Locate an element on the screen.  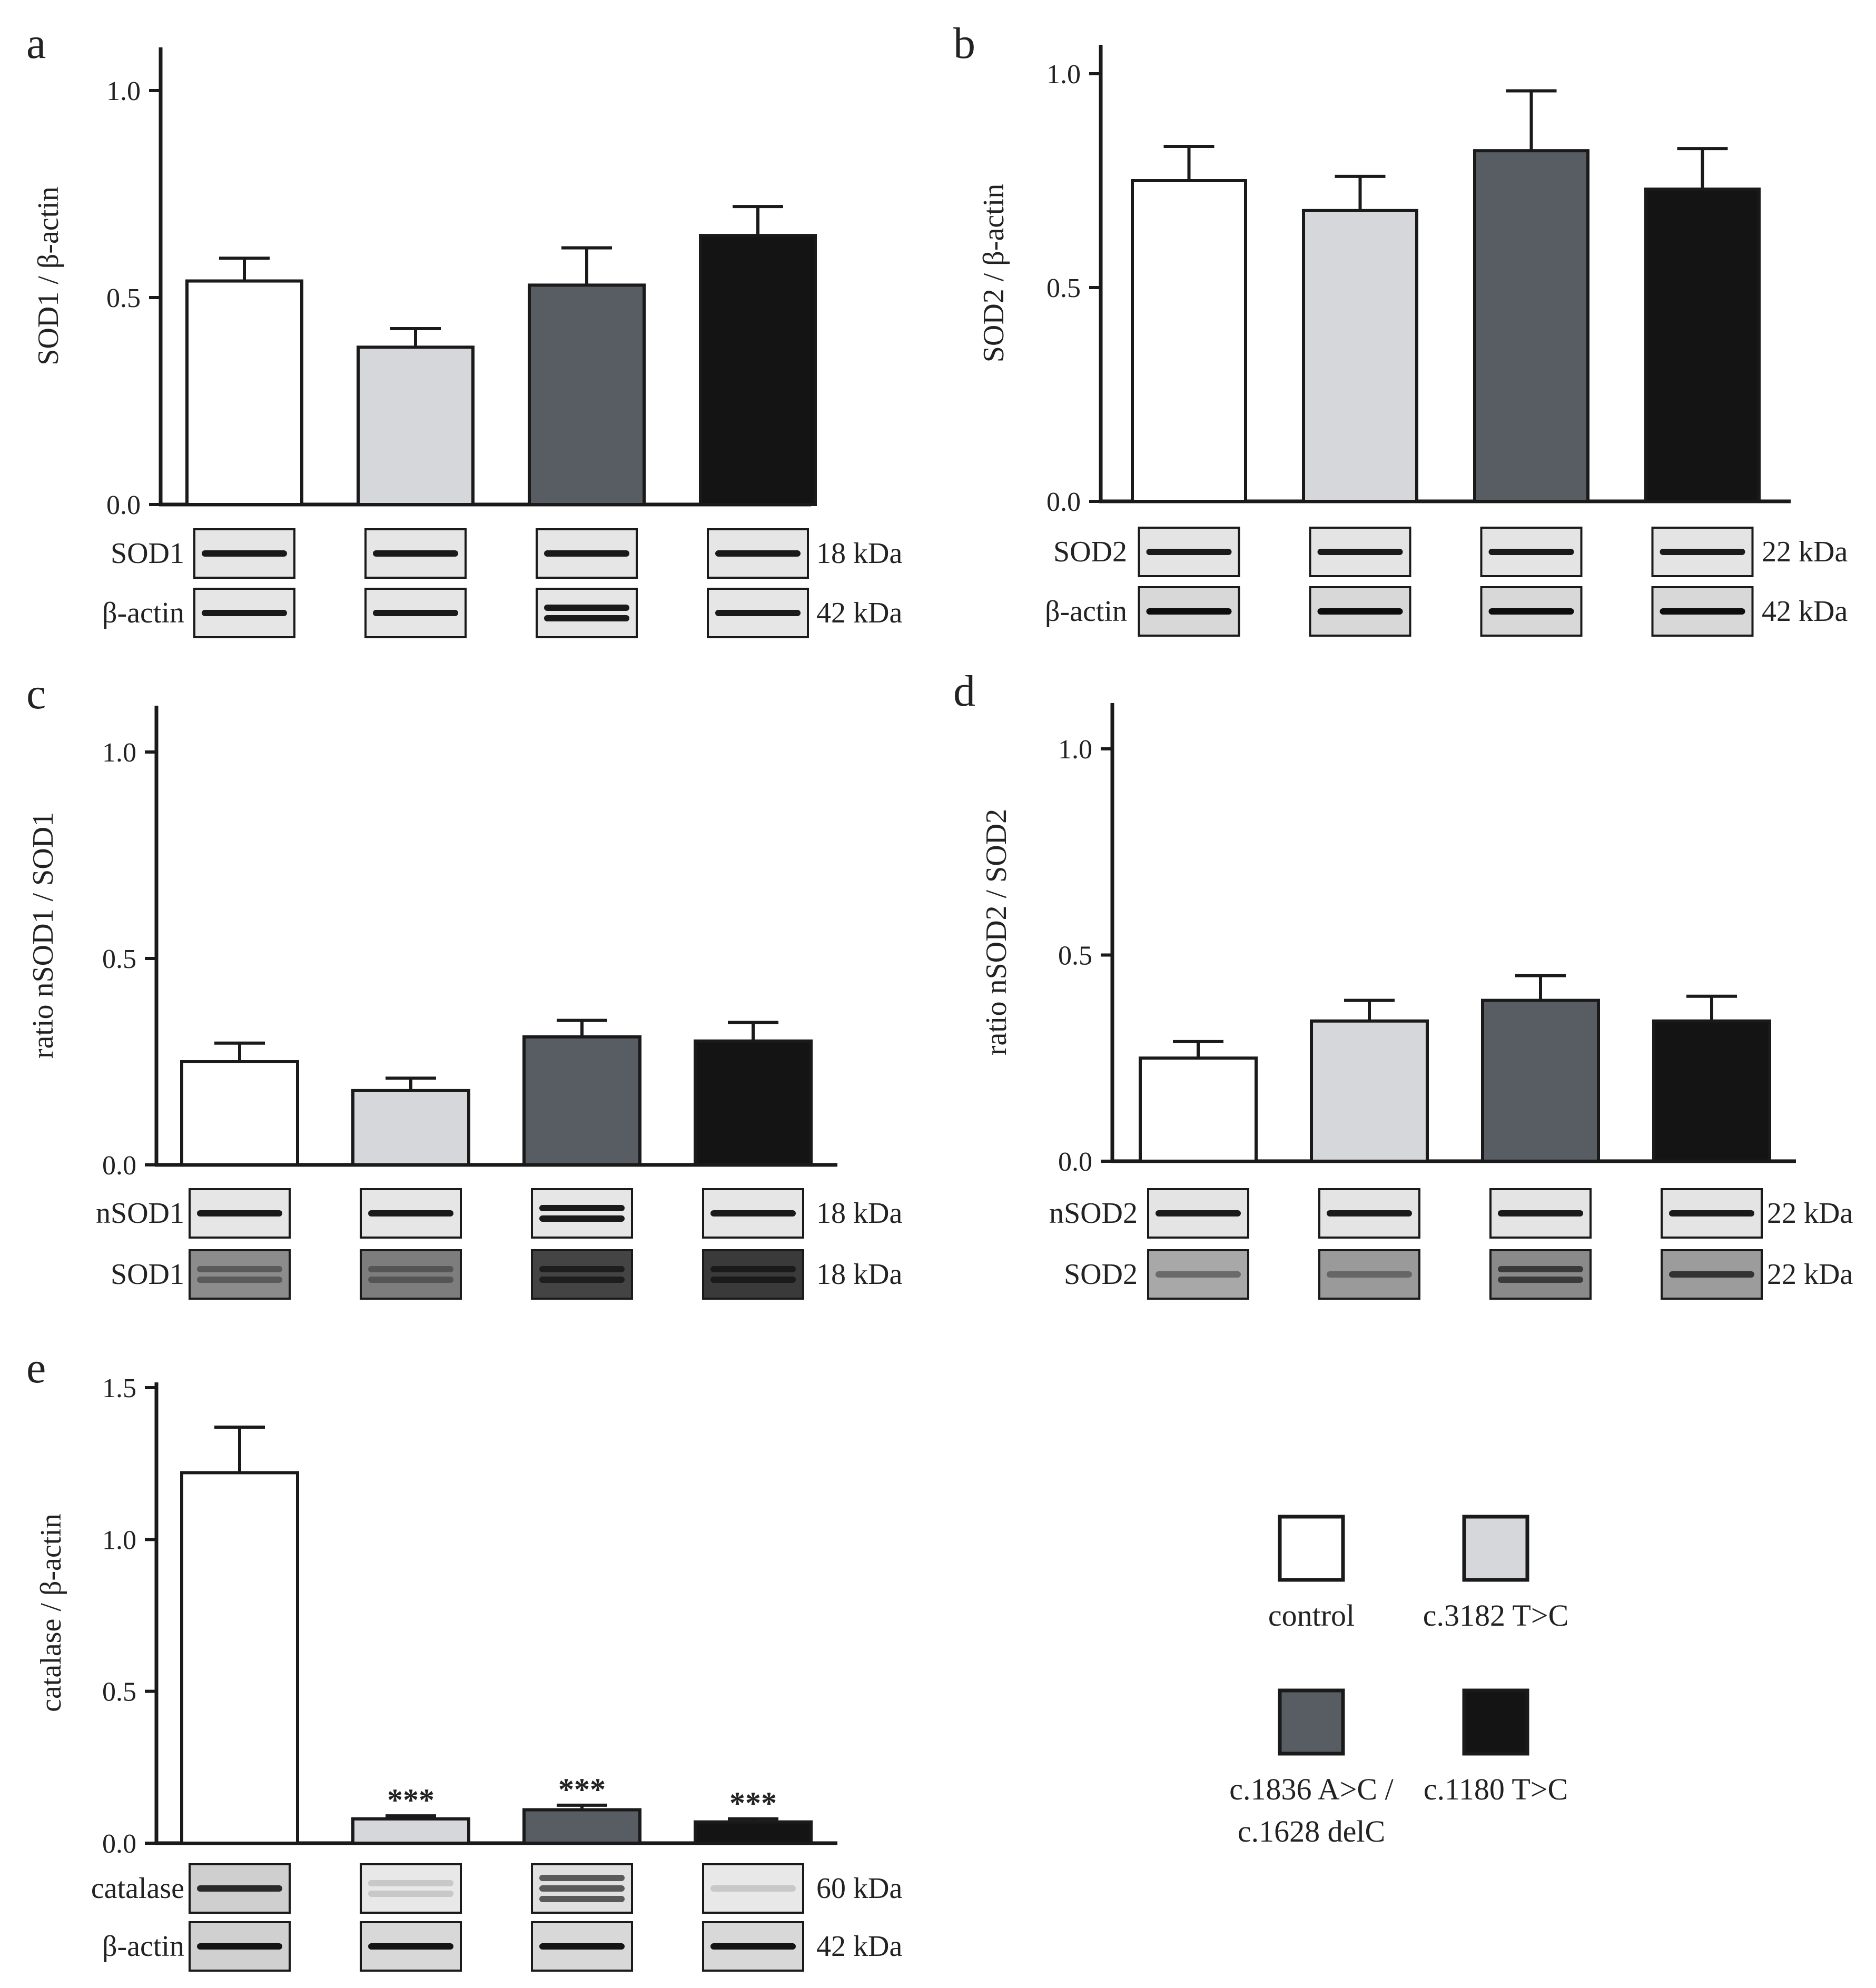
y-axis-label: ratio nSOD1 / SOD1 is located at coordinates (43, 936).